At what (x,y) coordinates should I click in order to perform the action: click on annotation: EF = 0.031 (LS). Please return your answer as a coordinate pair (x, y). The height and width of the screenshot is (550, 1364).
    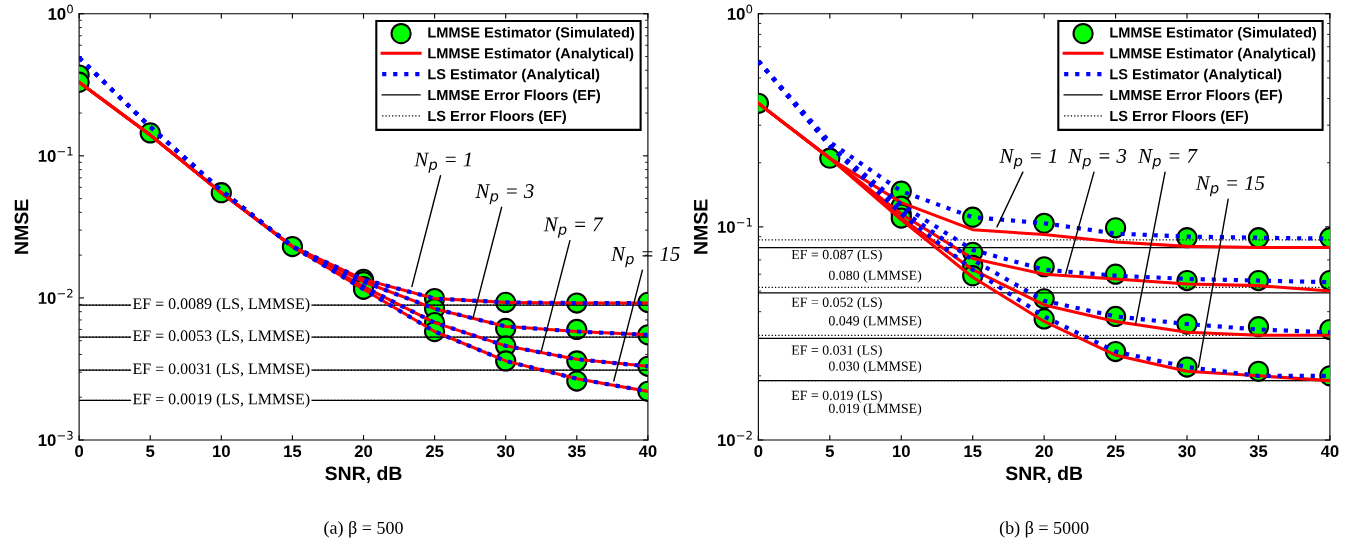
    Looking at the image, I should click on (836, 351).